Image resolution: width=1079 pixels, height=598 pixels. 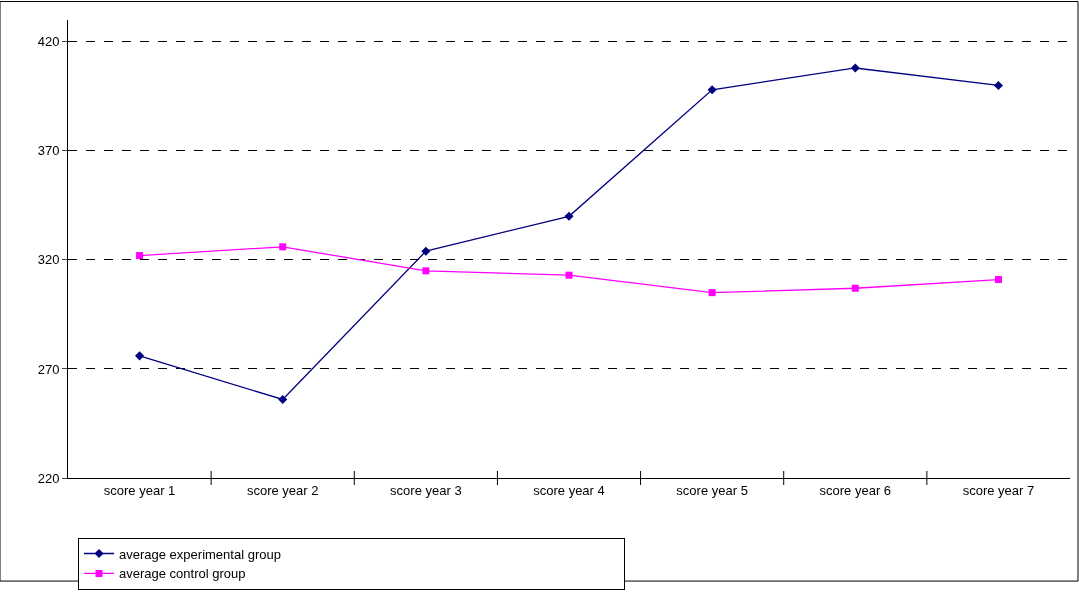 I want to click on x-tick-label: score year 2, so click(x=282, y=490).